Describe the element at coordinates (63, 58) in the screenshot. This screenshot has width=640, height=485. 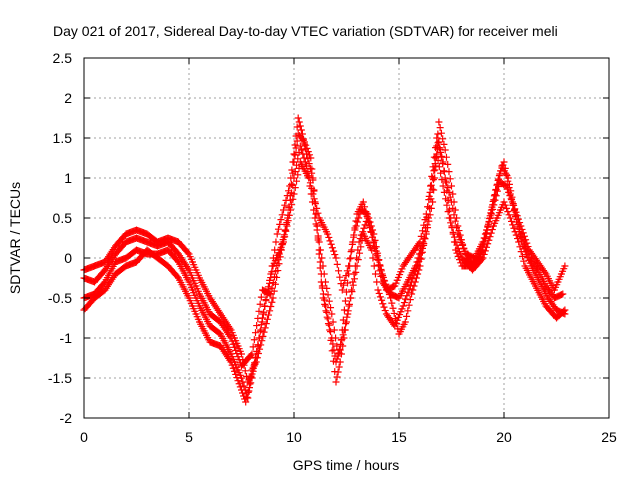
I see `y-tick-label: 2.5` at that location.